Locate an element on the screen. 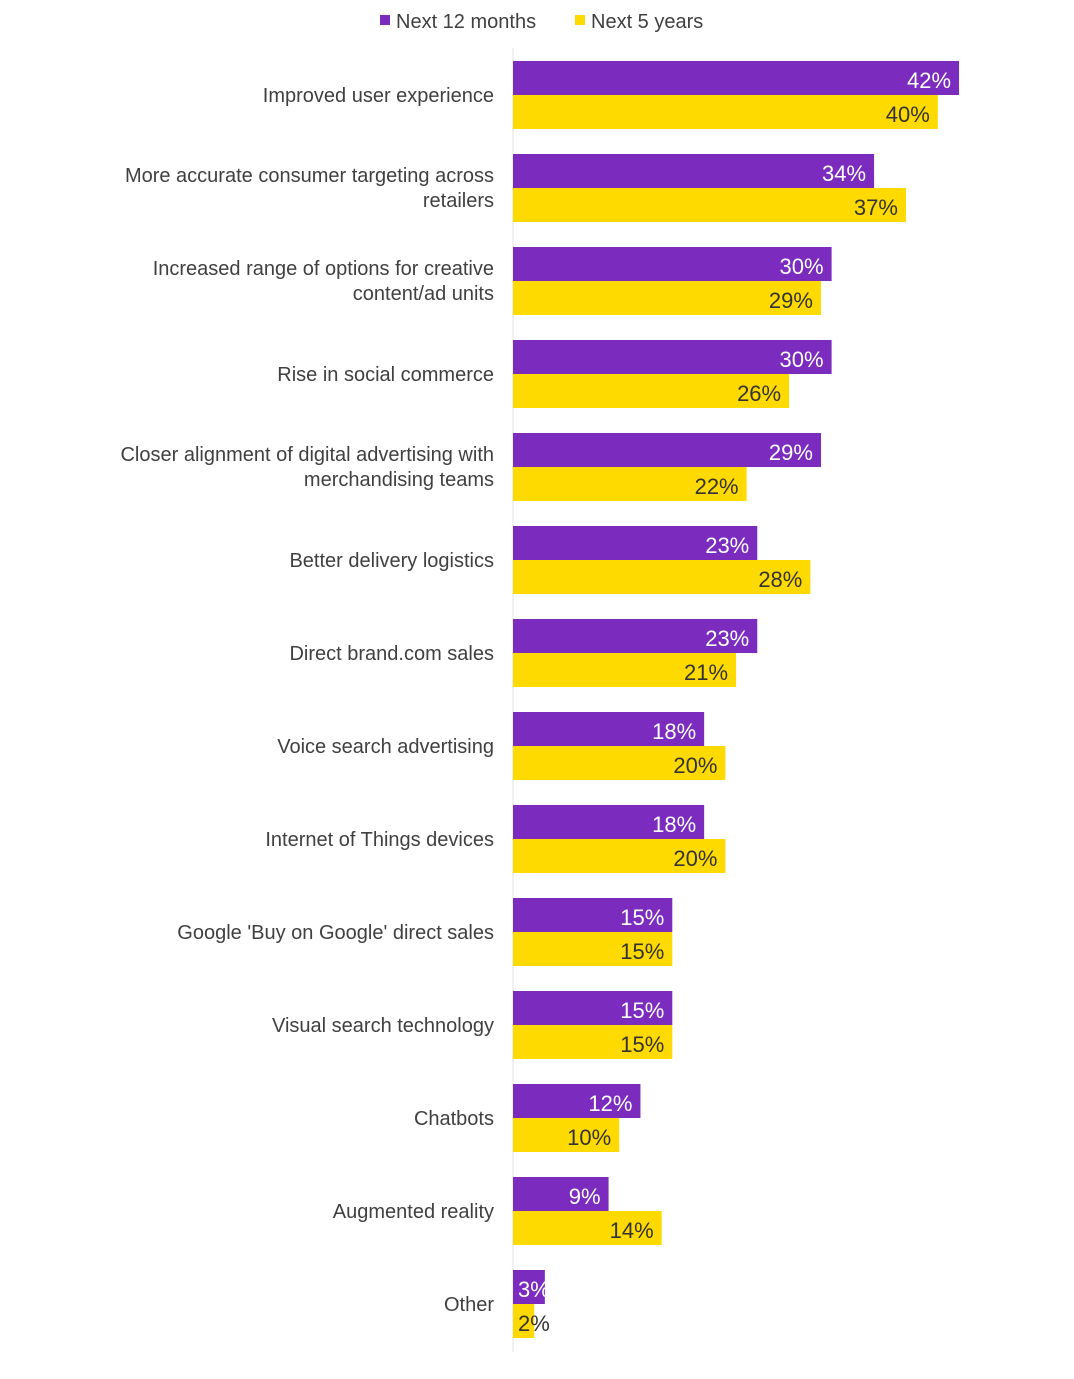 The image size is (1074, 1379). data-label: 3% is located at coordinates (534, 1289).